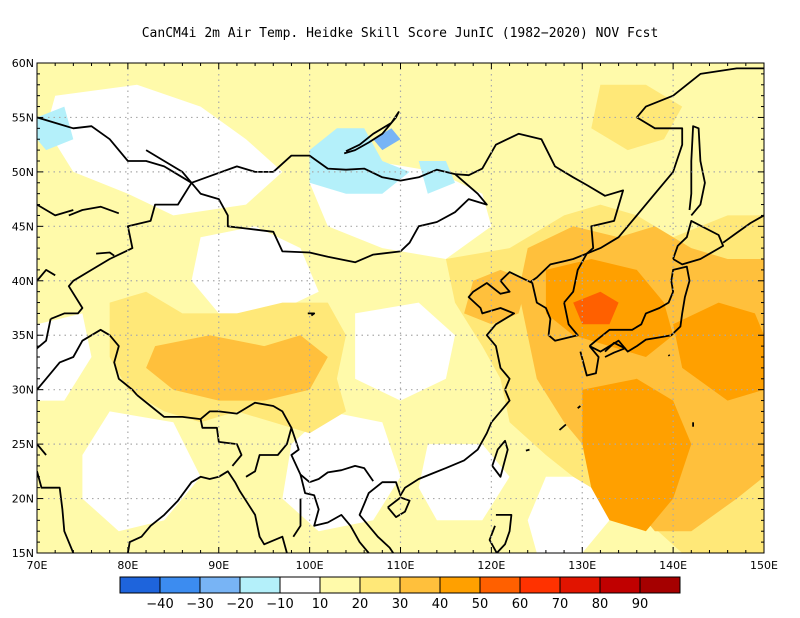 The width and height of the screenshot is (800, 618). I want to click on lat-label-45N: 45N, so click(23, 226).